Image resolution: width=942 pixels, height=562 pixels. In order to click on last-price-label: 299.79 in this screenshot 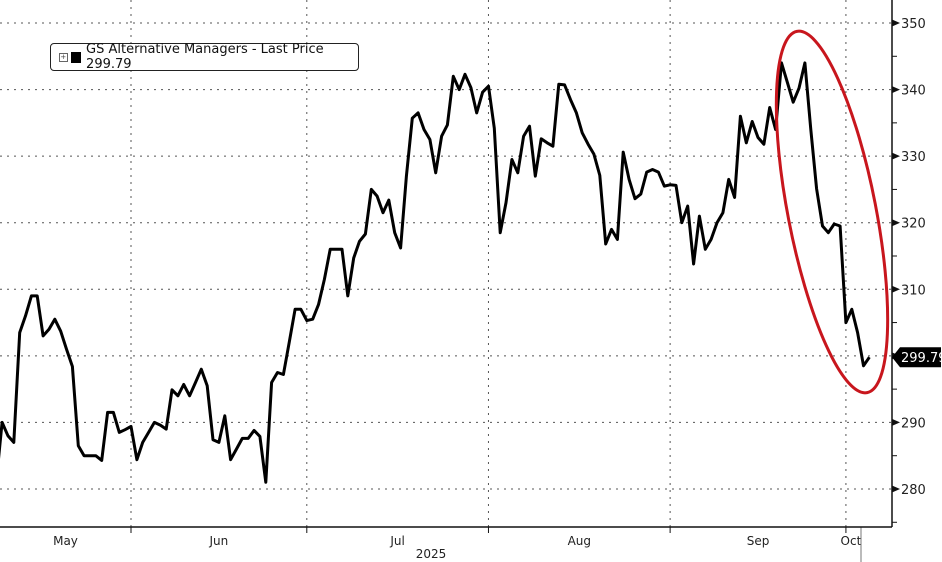, I will do `click(921, 358)`.